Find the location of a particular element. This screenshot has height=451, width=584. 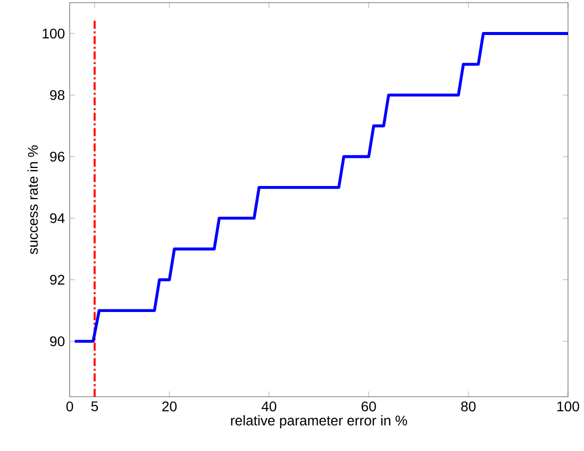

y-tick-label: 94 is located at coordinates (57, 218).